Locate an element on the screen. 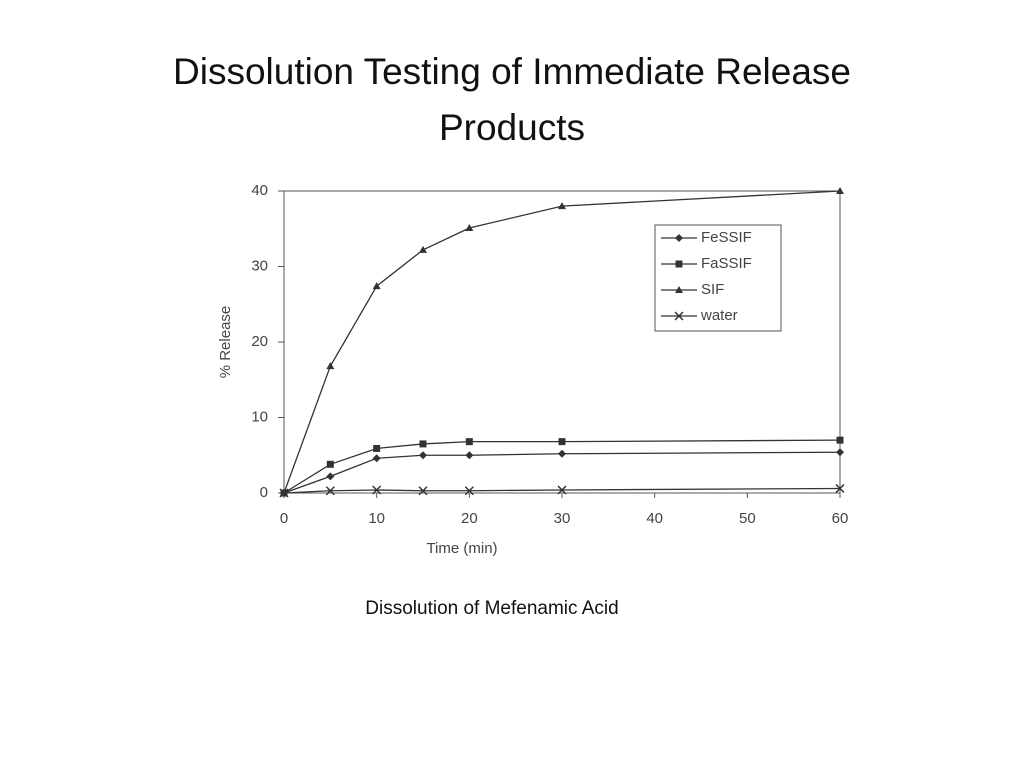 This screenshot has height=768, width=1024. legend-label: water is located at coordinates (719, 315).